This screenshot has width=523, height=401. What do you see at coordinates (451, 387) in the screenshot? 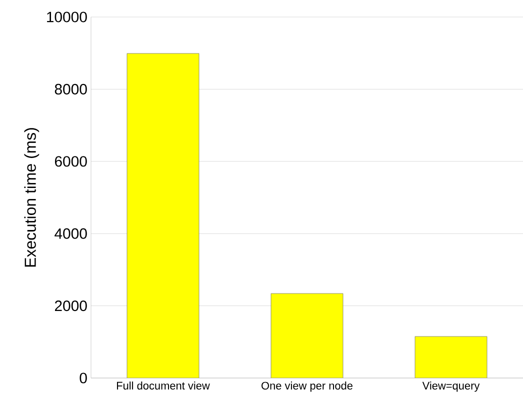
I see `x-tick-label: View=query` at bounding box center [451, 387].